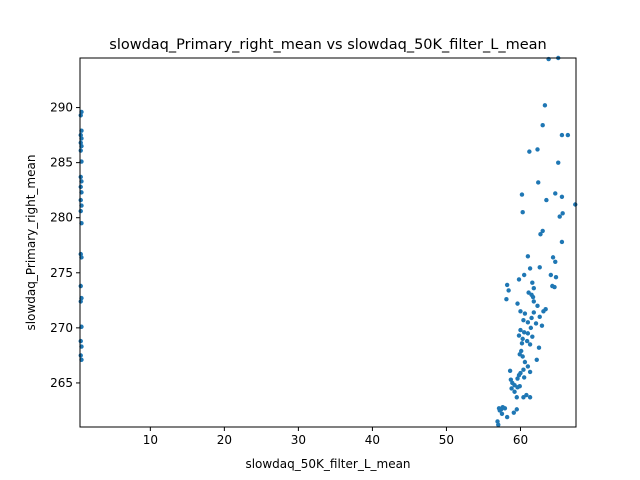 This screenshot has height=480, width=640. Describe the element at coordinates (520, 440) in the screenshot. I see `x-tick-label: 60` at that location.